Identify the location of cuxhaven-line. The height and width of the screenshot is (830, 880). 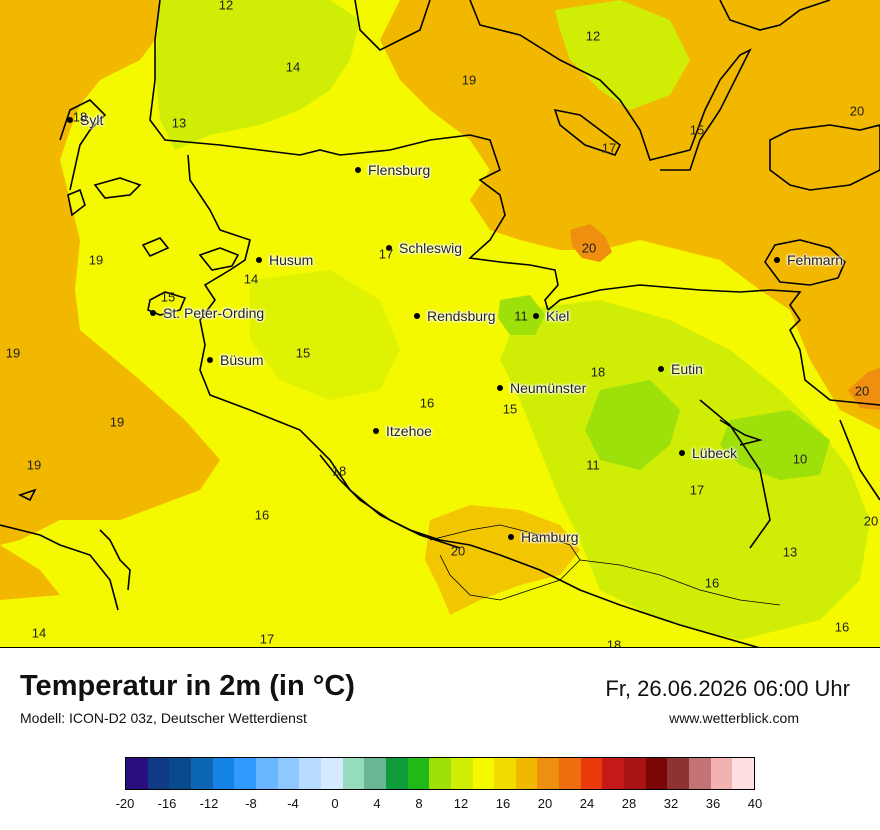
(115, 560).